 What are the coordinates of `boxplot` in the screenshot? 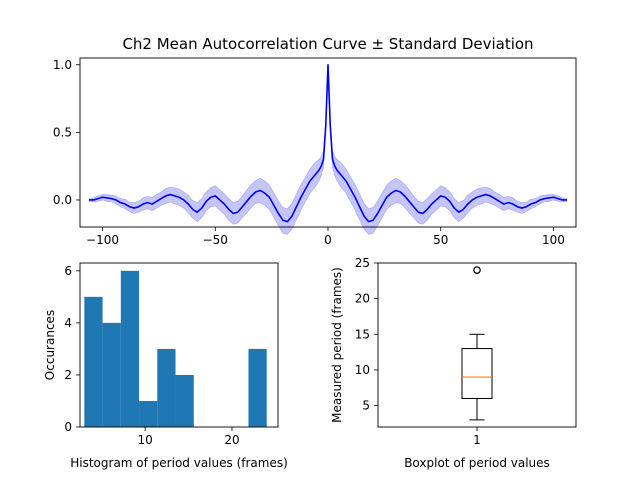 It's located at (477, 343).